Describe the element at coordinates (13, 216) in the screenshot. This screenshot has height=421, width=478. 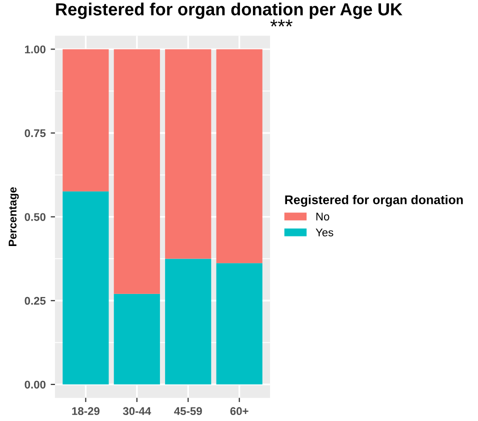
I see `y-axis-title: Percentage` at that location.